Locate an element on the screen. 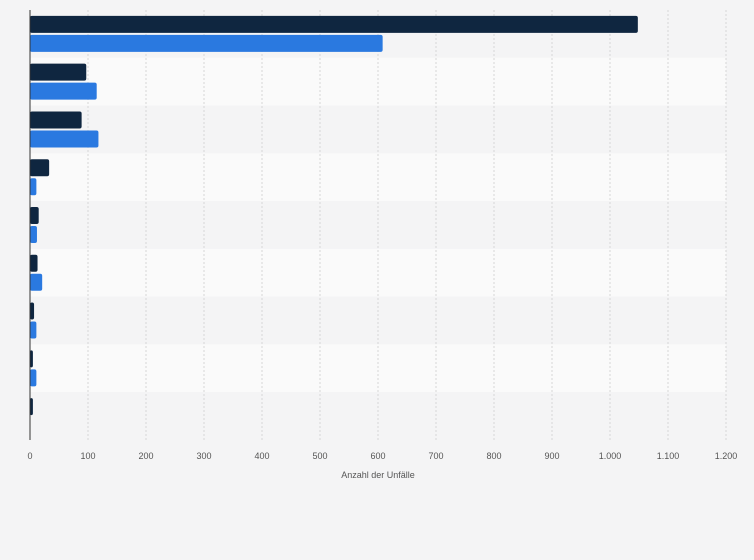 The width and height of the screenshot is (754, 560). x-tick-label: 300 is located at coordinates (203, 456).